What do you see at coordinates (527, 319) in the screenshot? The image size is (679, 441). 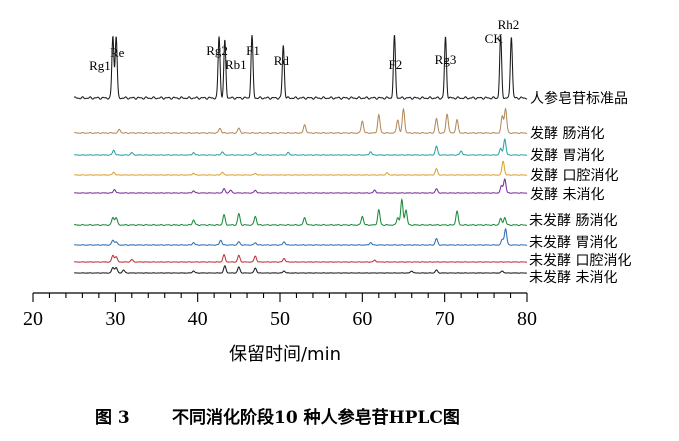 I see `x-tick-label-80: 80` at bounding box center [527, 319].